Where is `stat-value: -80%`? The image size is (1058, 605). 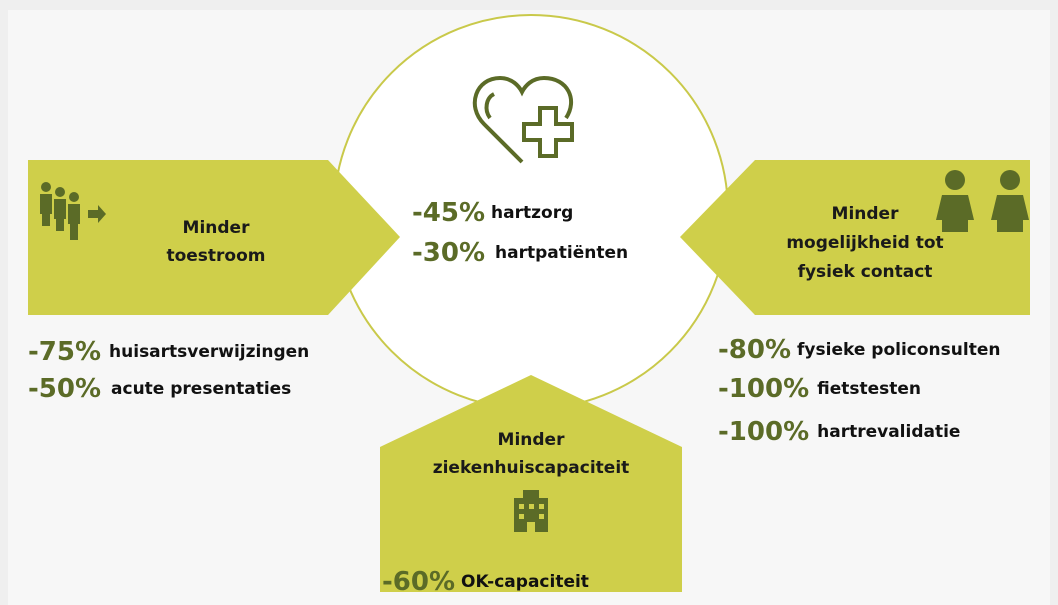
stat-value: -80% is located at coordinates (754, 350).